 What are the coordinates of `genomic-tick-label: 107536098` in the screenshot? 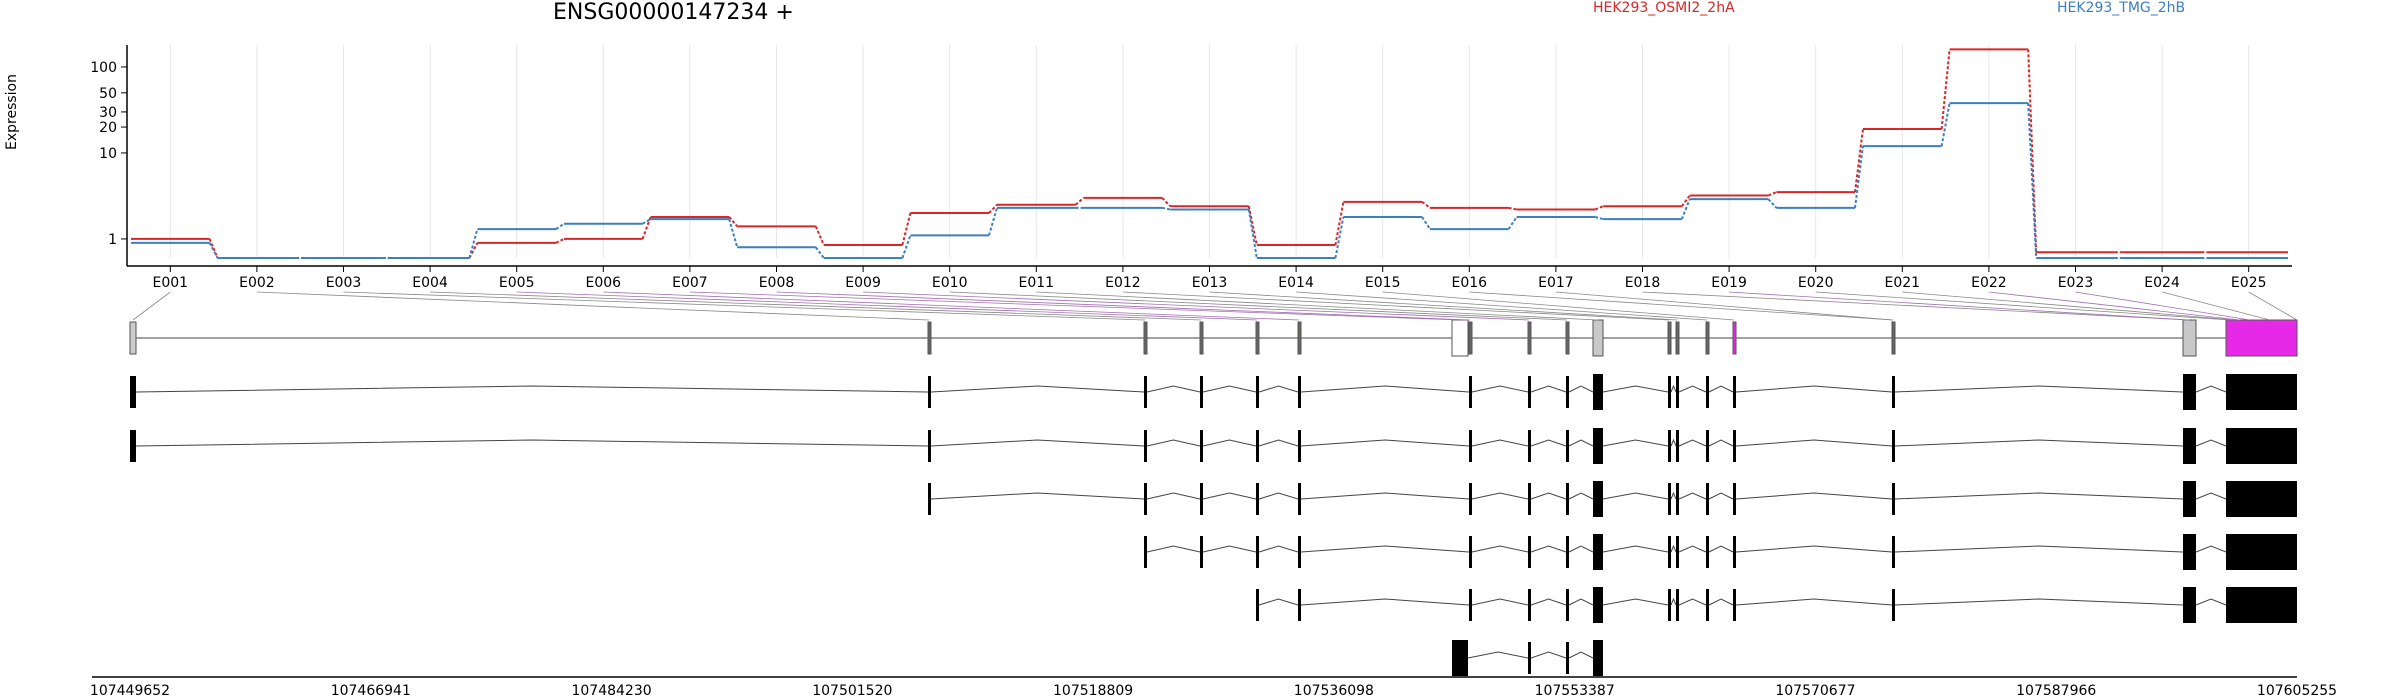 It's located at (1334, 691).